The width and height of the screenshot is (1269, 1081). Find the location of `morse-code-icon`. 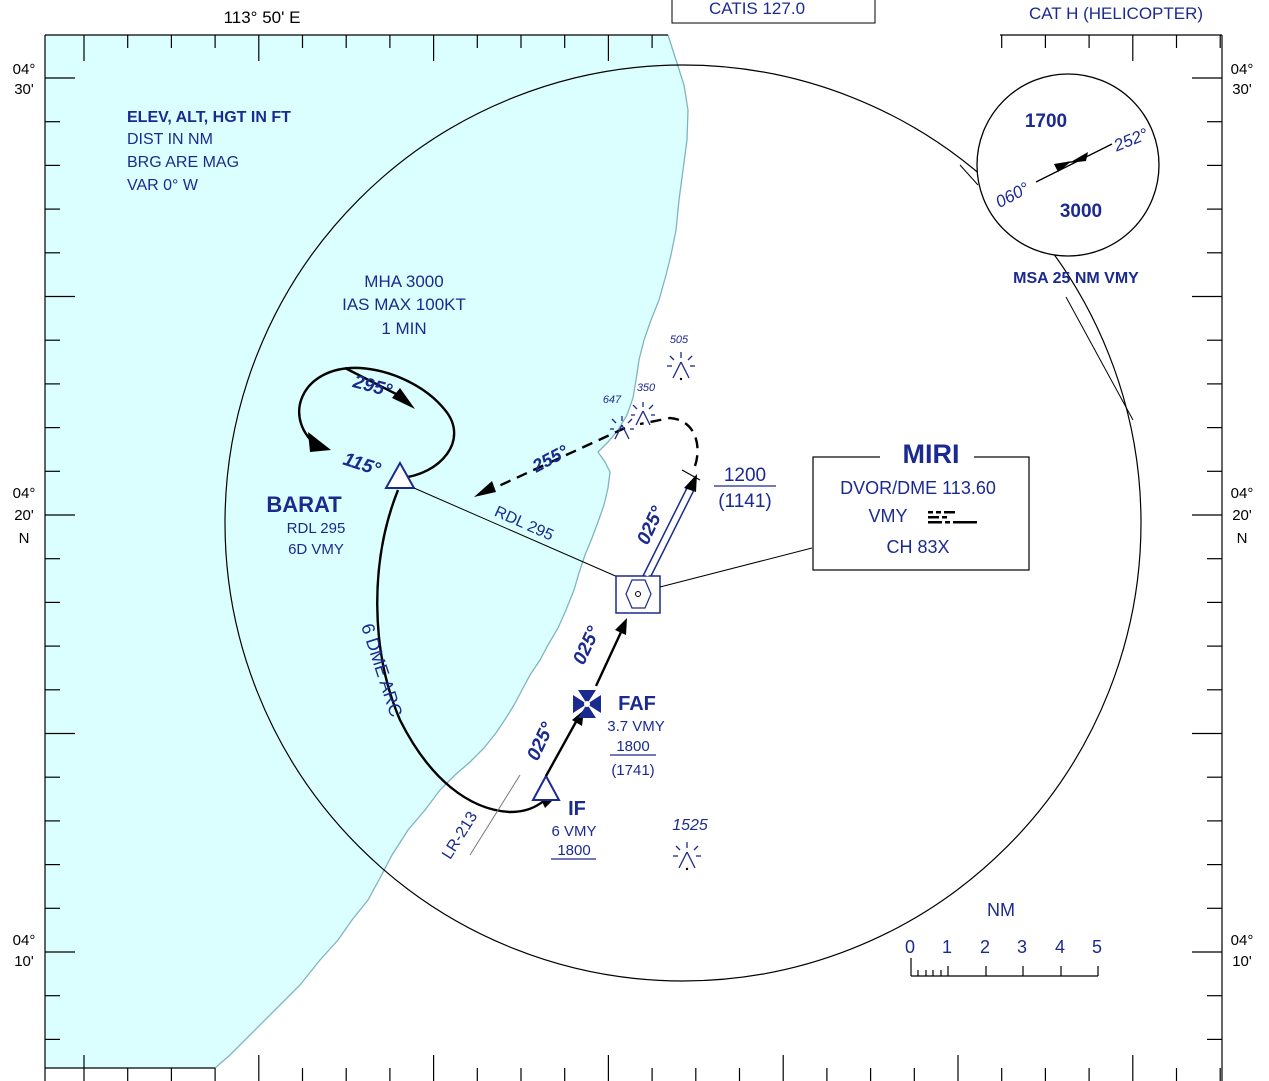

morse-code-icon is located at coordinates (952, 517).